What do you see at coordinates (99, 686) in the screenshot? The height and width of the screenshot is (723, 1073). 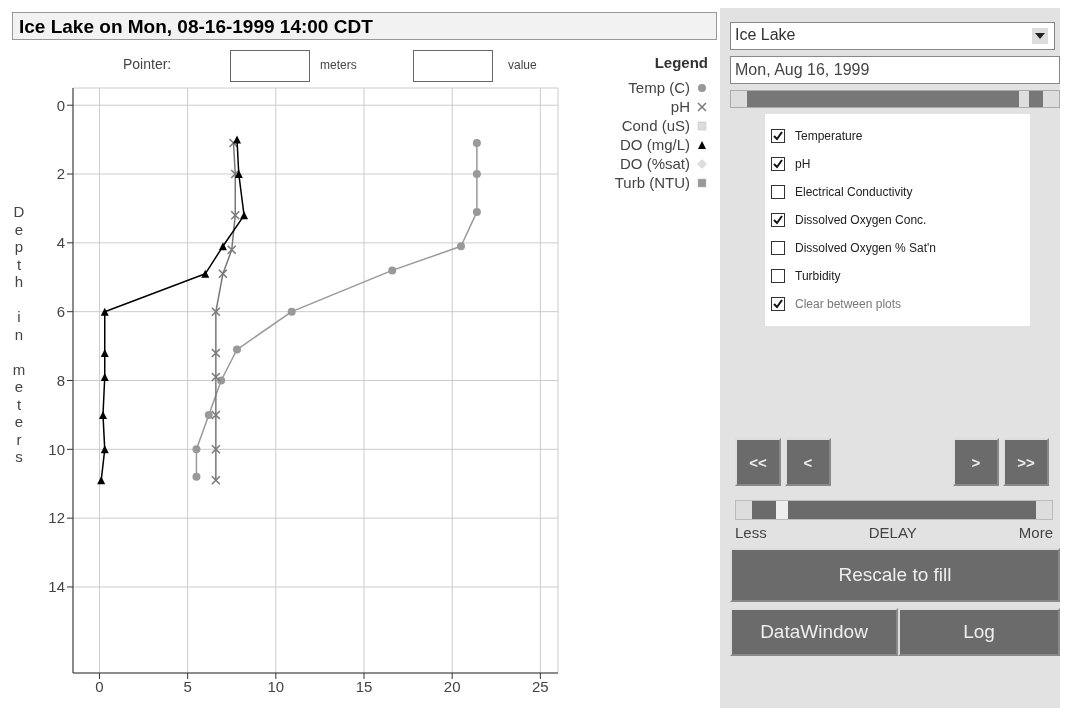 I see `x-tick-label: 0` at bounding box center [99, 686].